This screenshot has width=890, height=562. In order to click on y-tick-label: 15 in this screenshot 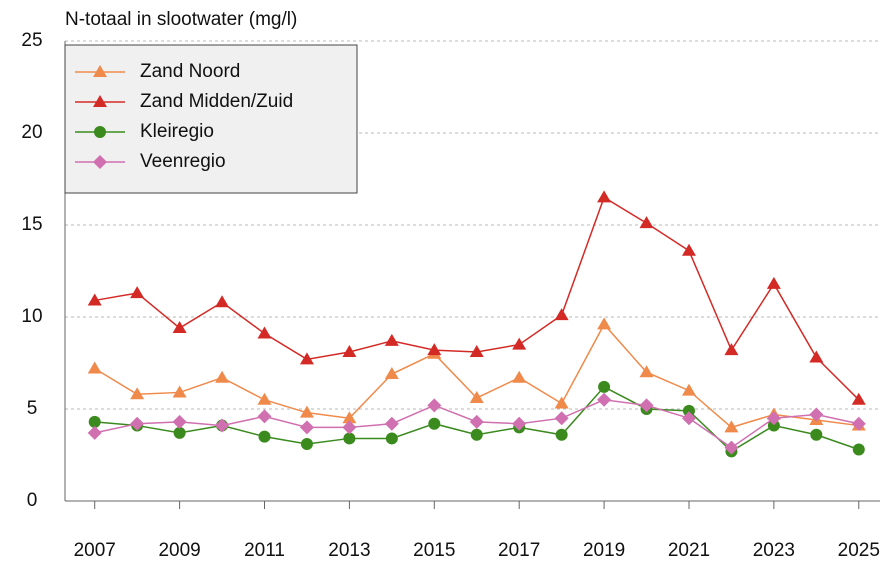, I will do `click(31, 224)`.